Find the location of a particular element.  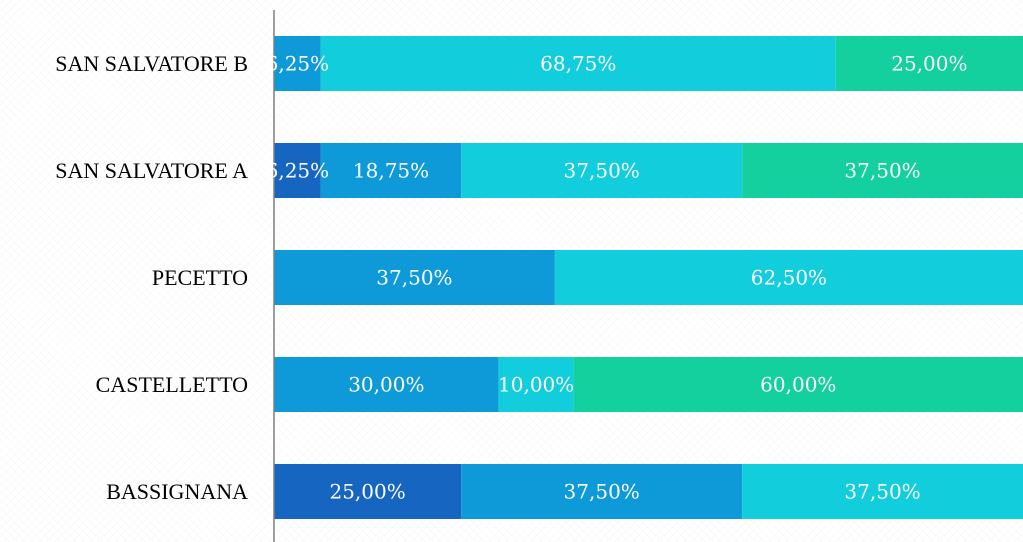

data-label: 62,50% is located at coordinates (789, 278).